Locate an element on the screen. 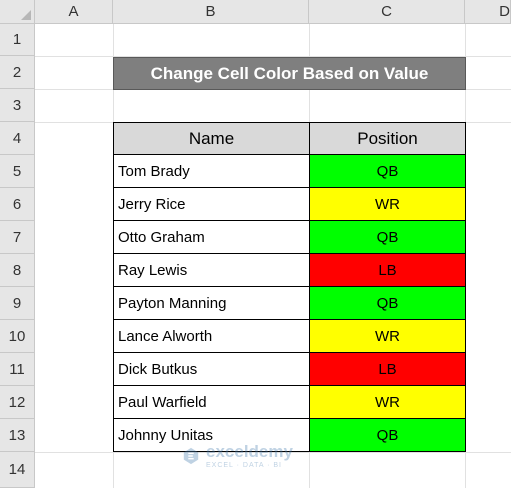 The height and width of the screenshot is (488, 511). table-row: Payton Manning QB is located at coordinates (289, 303).